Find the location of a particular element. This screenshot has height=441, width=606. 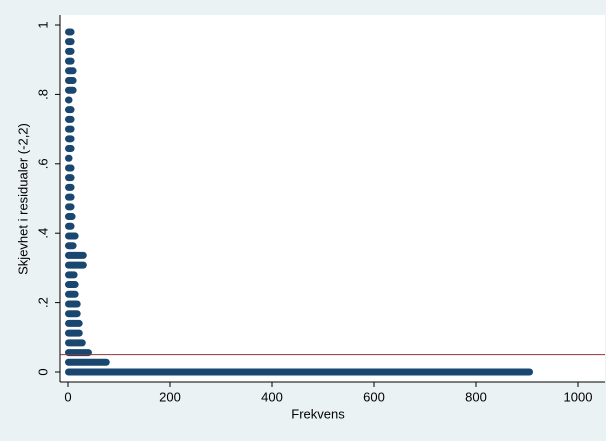

x-tick-label: 400 is located at coordinates (272, 396).